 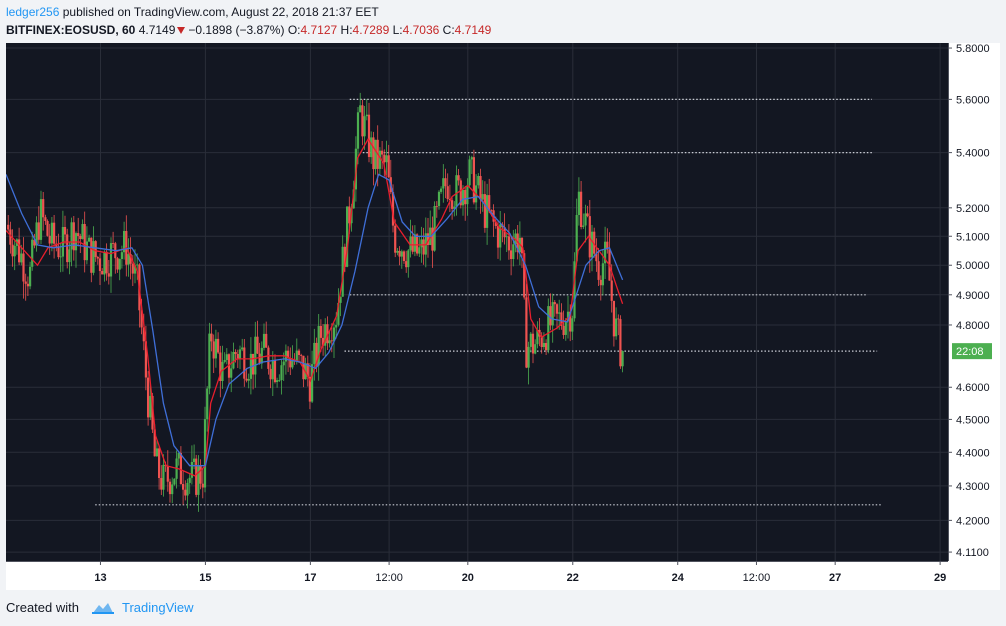 I want to click on price-tick-label: 4.8000, so click(x=973, y=326).